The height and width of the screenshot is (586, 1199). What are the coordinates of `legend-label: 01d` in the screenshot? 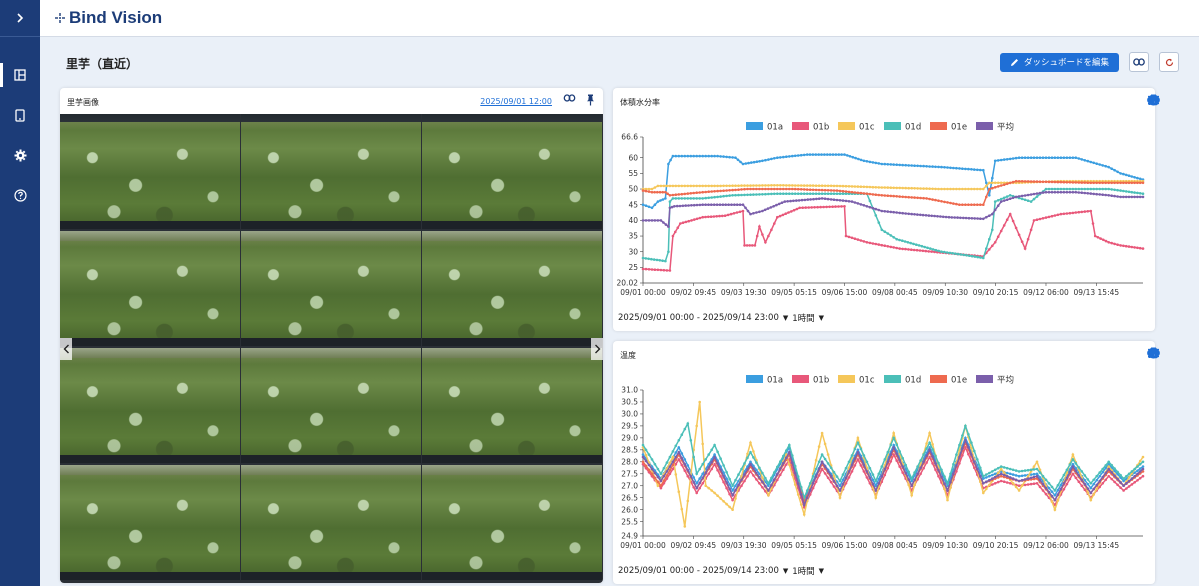 It's located at (913, 128).